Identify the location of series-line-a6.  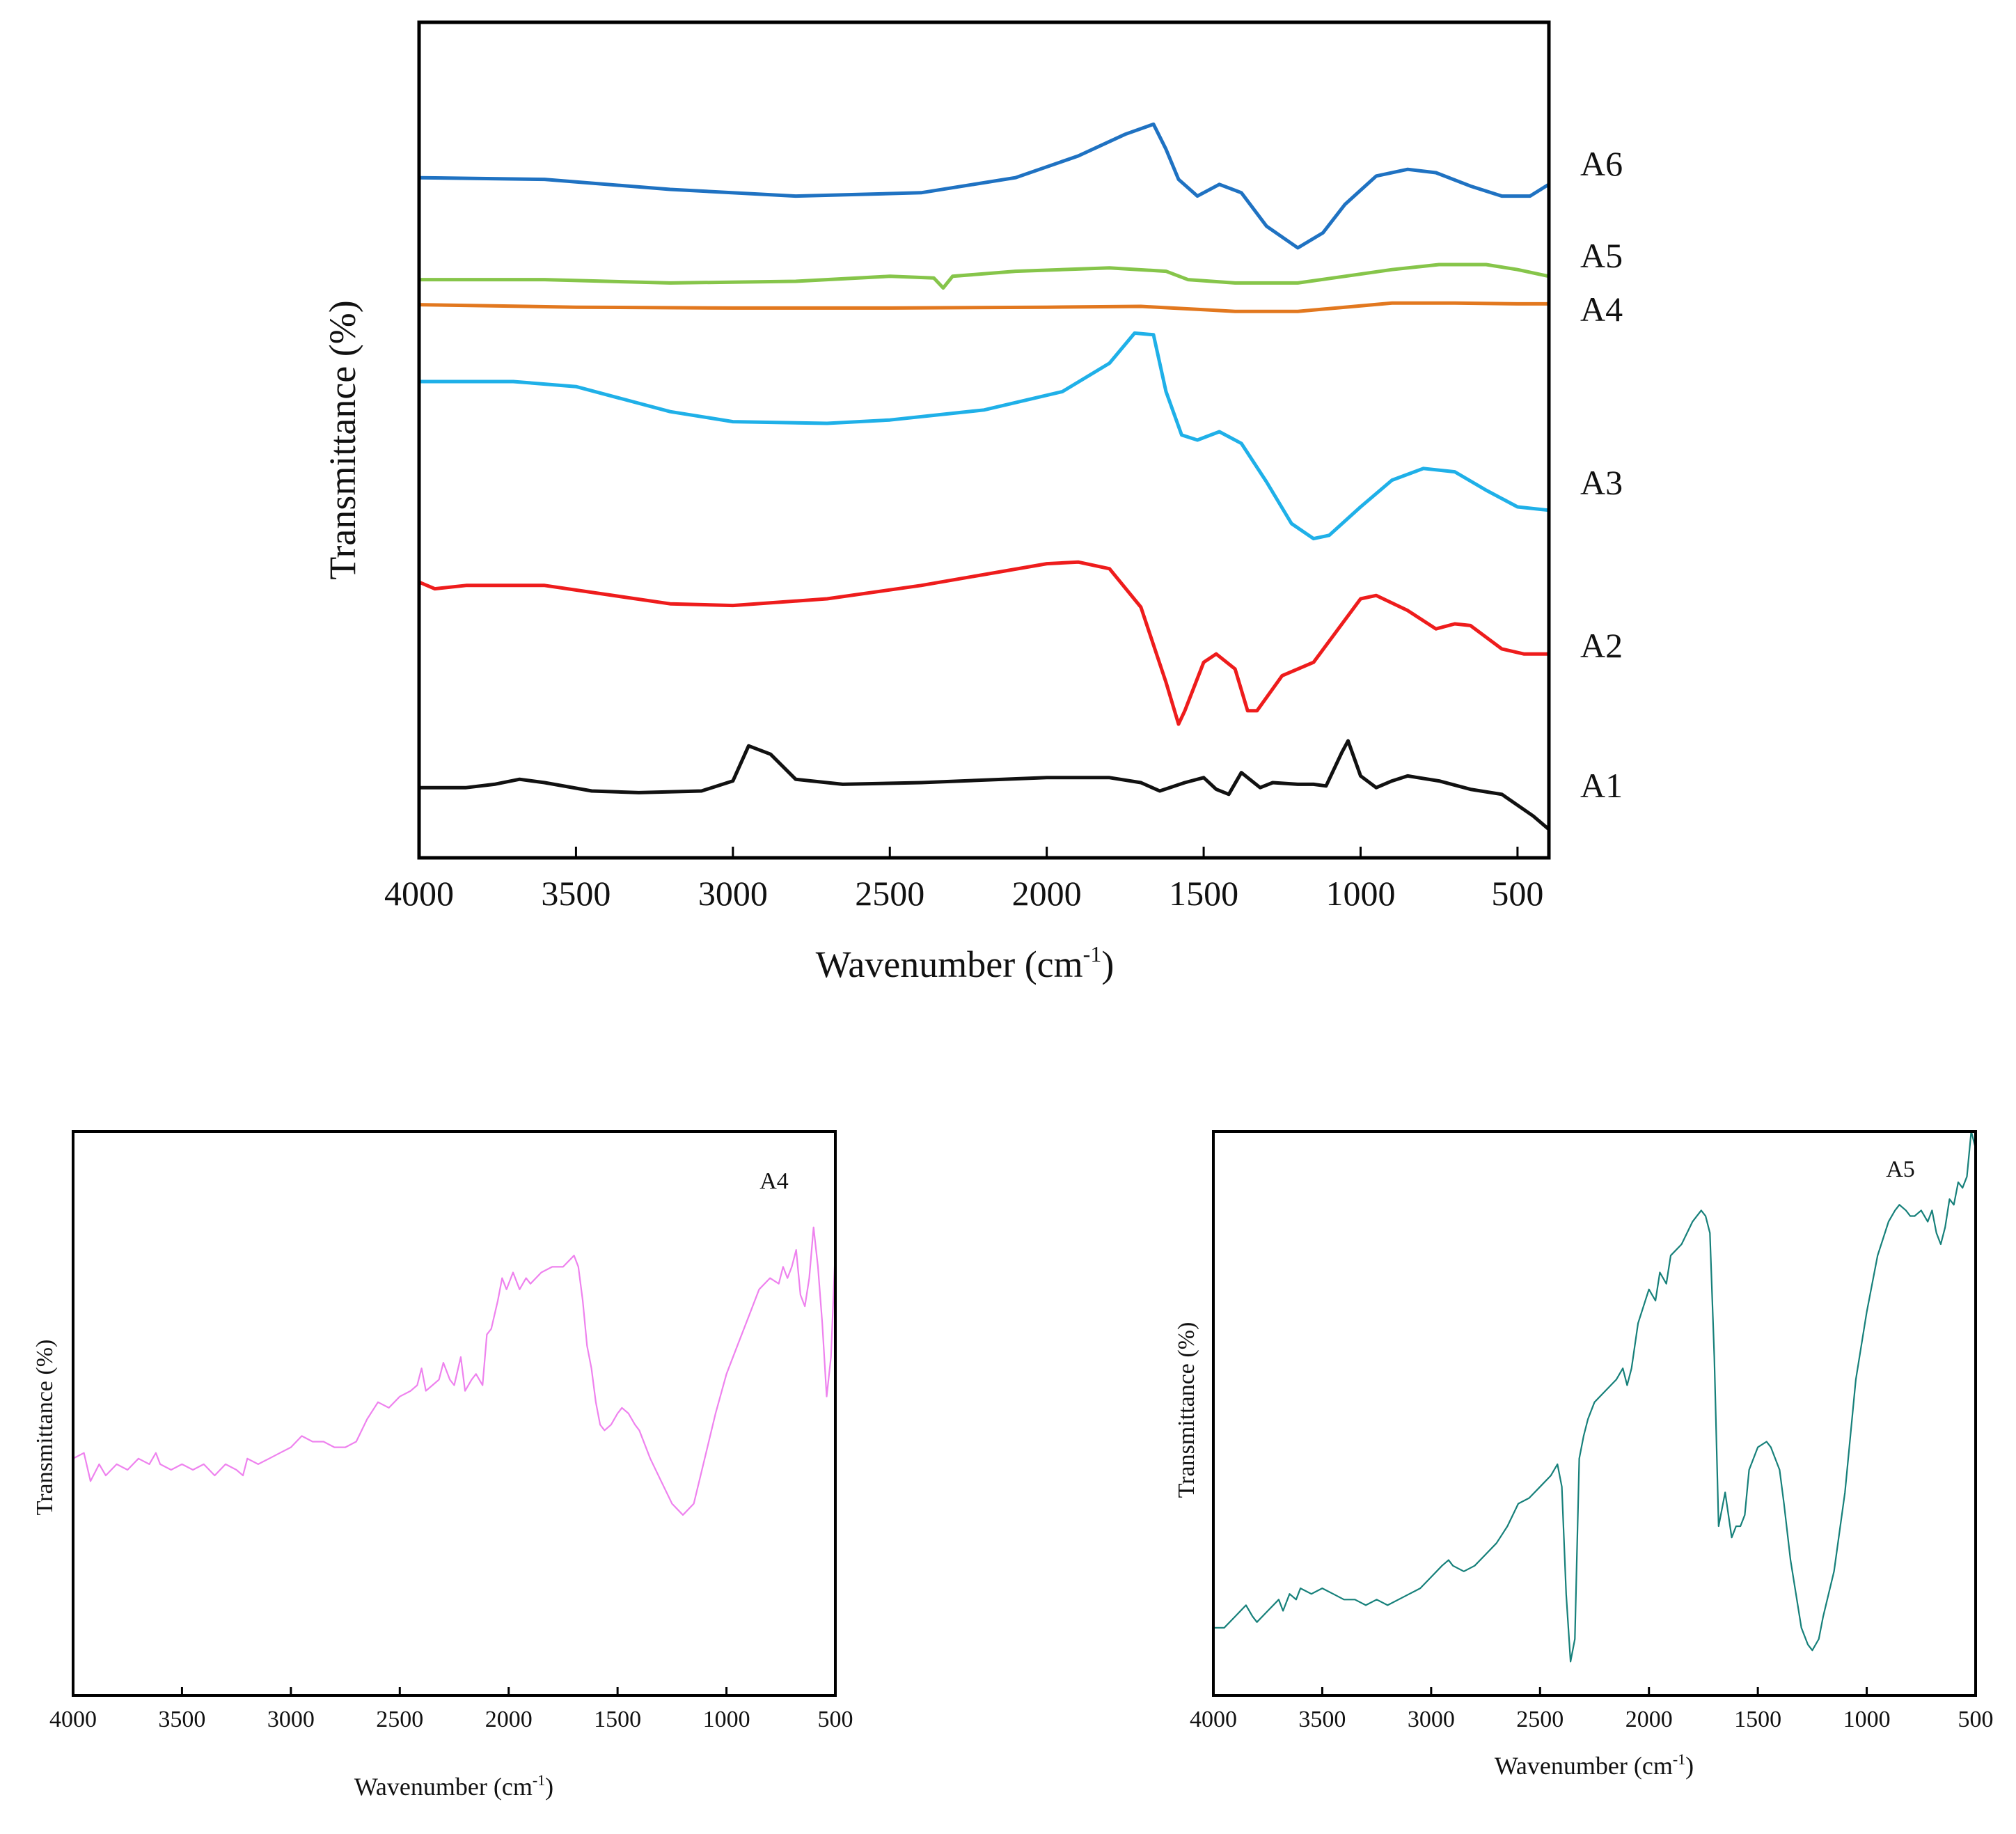
(984, 186).